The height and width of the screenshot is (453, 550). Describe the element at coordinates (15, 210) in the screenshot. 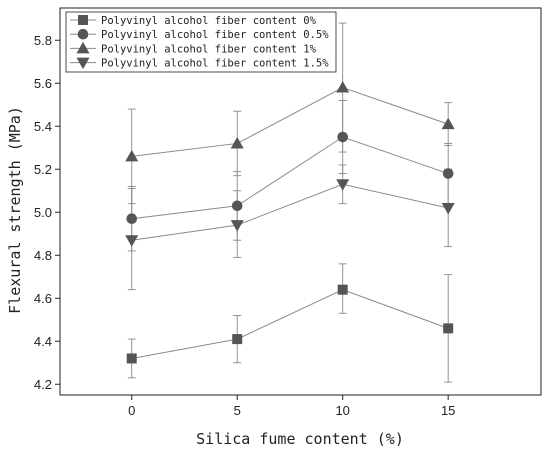

I see `y-axis-title: Flexural strength (MPa)` at that location.